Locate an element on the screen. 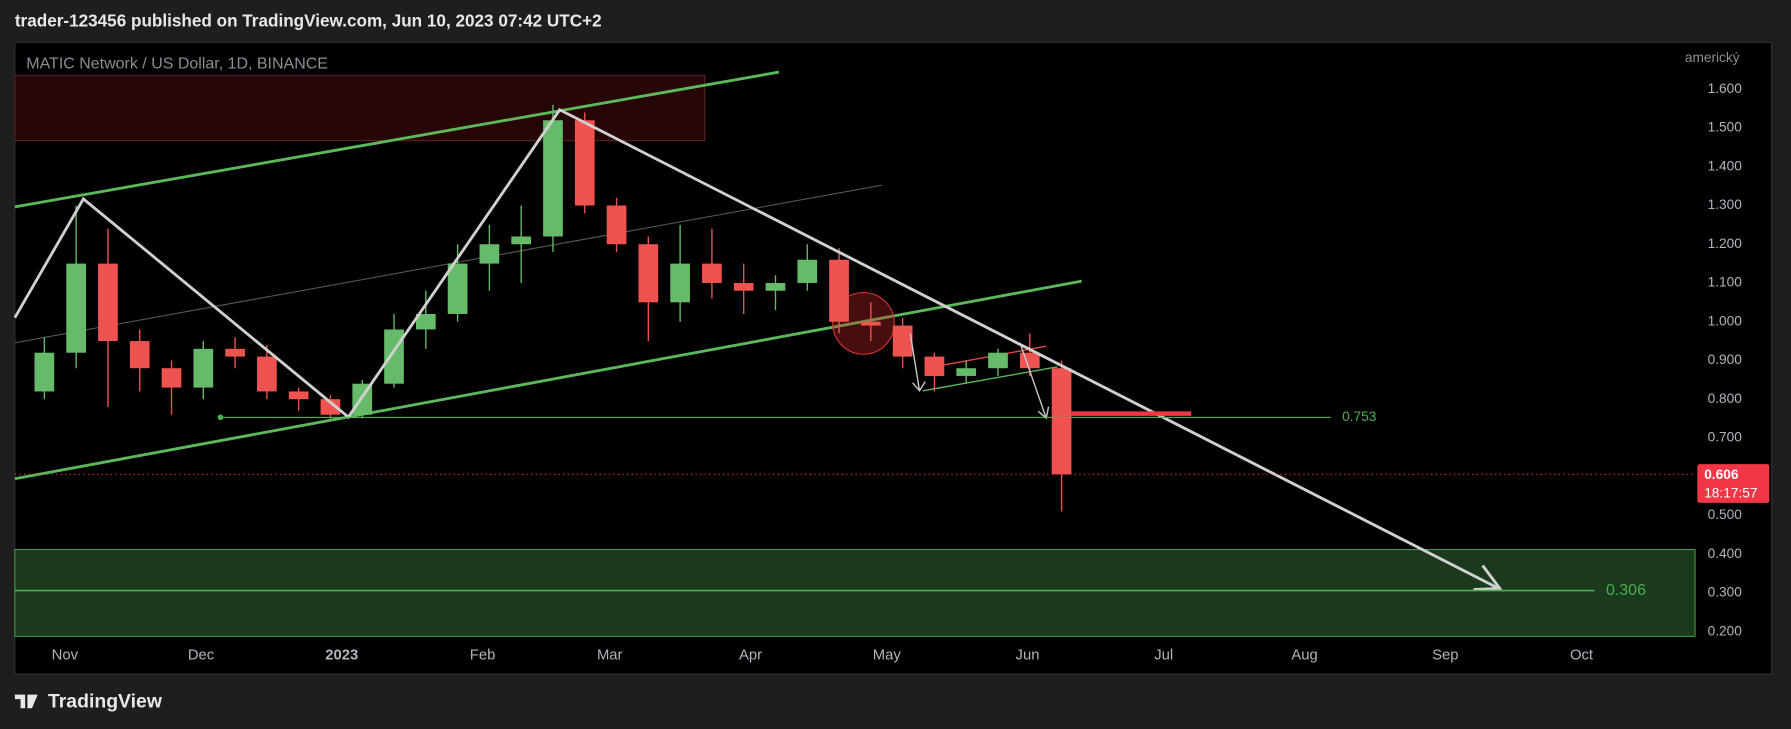 The image size is (1791, 729). level-label: 0.753 is located at coordinates (1359, 416).